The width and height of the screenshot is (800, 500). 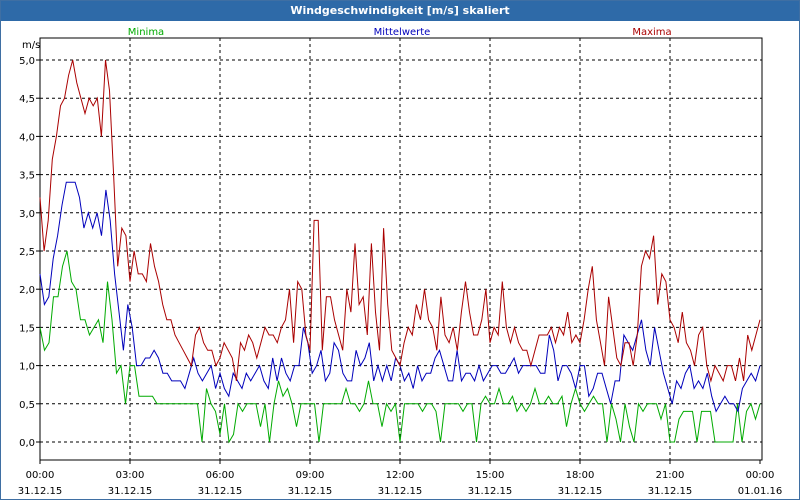 I want to click on legend-mittelwerte: Mittelwerte, so click(x=402, y=32).